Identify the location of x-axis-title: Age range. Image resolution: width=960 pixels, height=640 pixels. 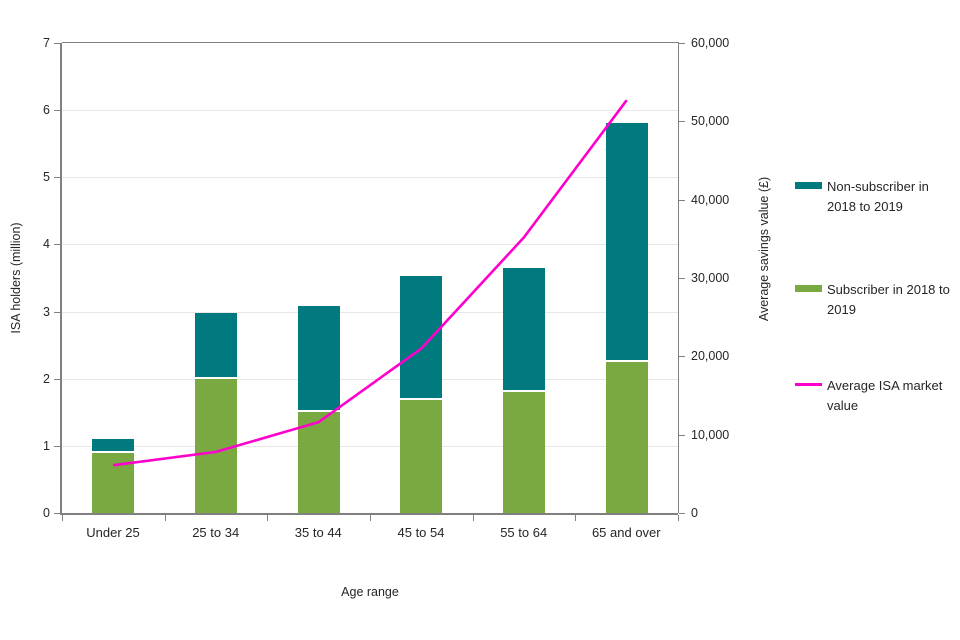
(370, 592).